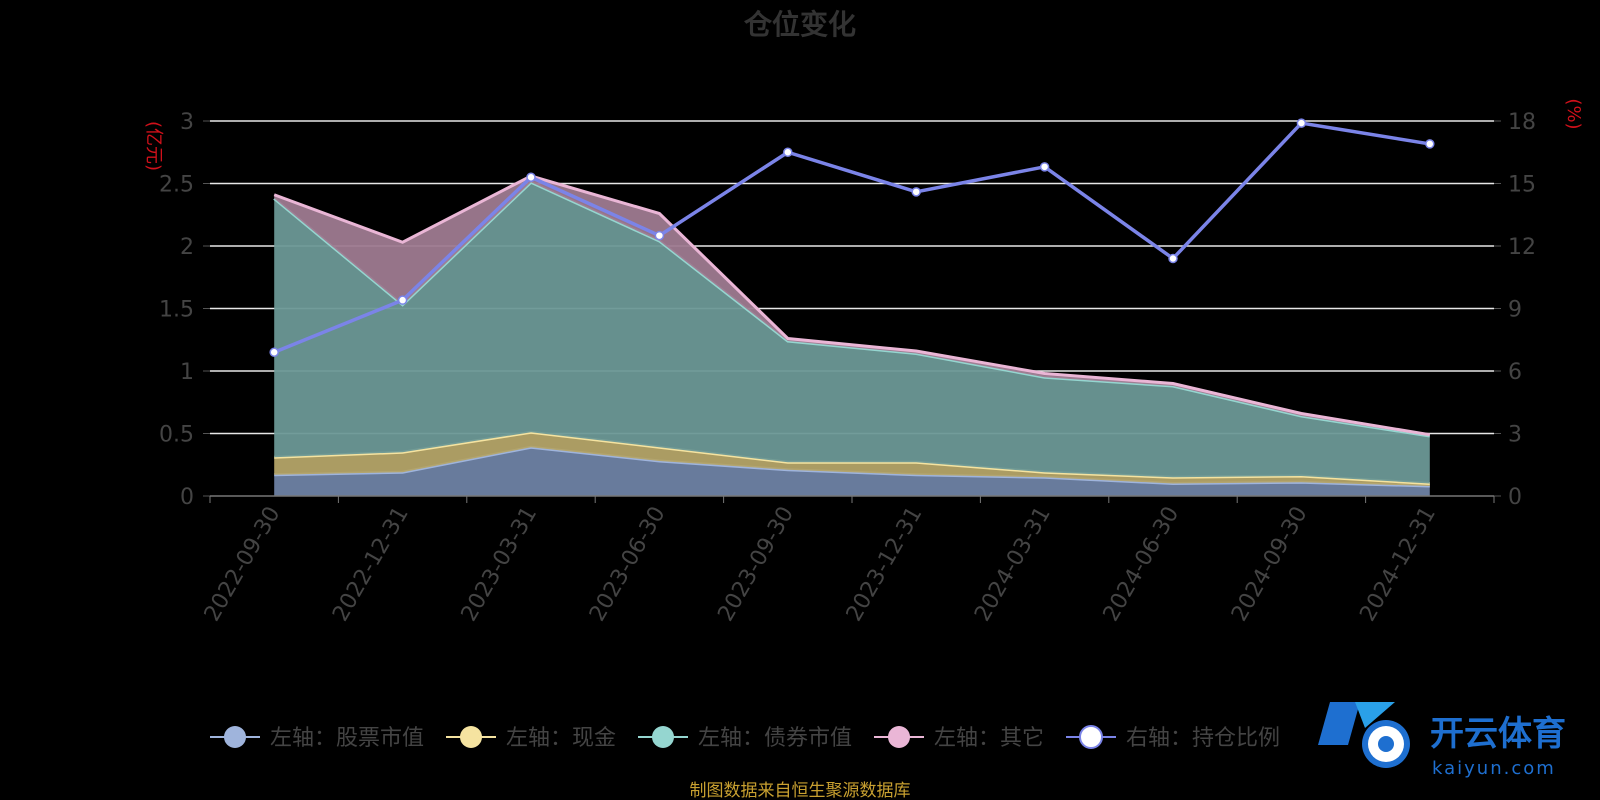 This screenshot has width=1600, height=800. Describe the element at coordinates (347, 738) in the screenshot. I see `legend-label: 左轴：股票市值` at that location.